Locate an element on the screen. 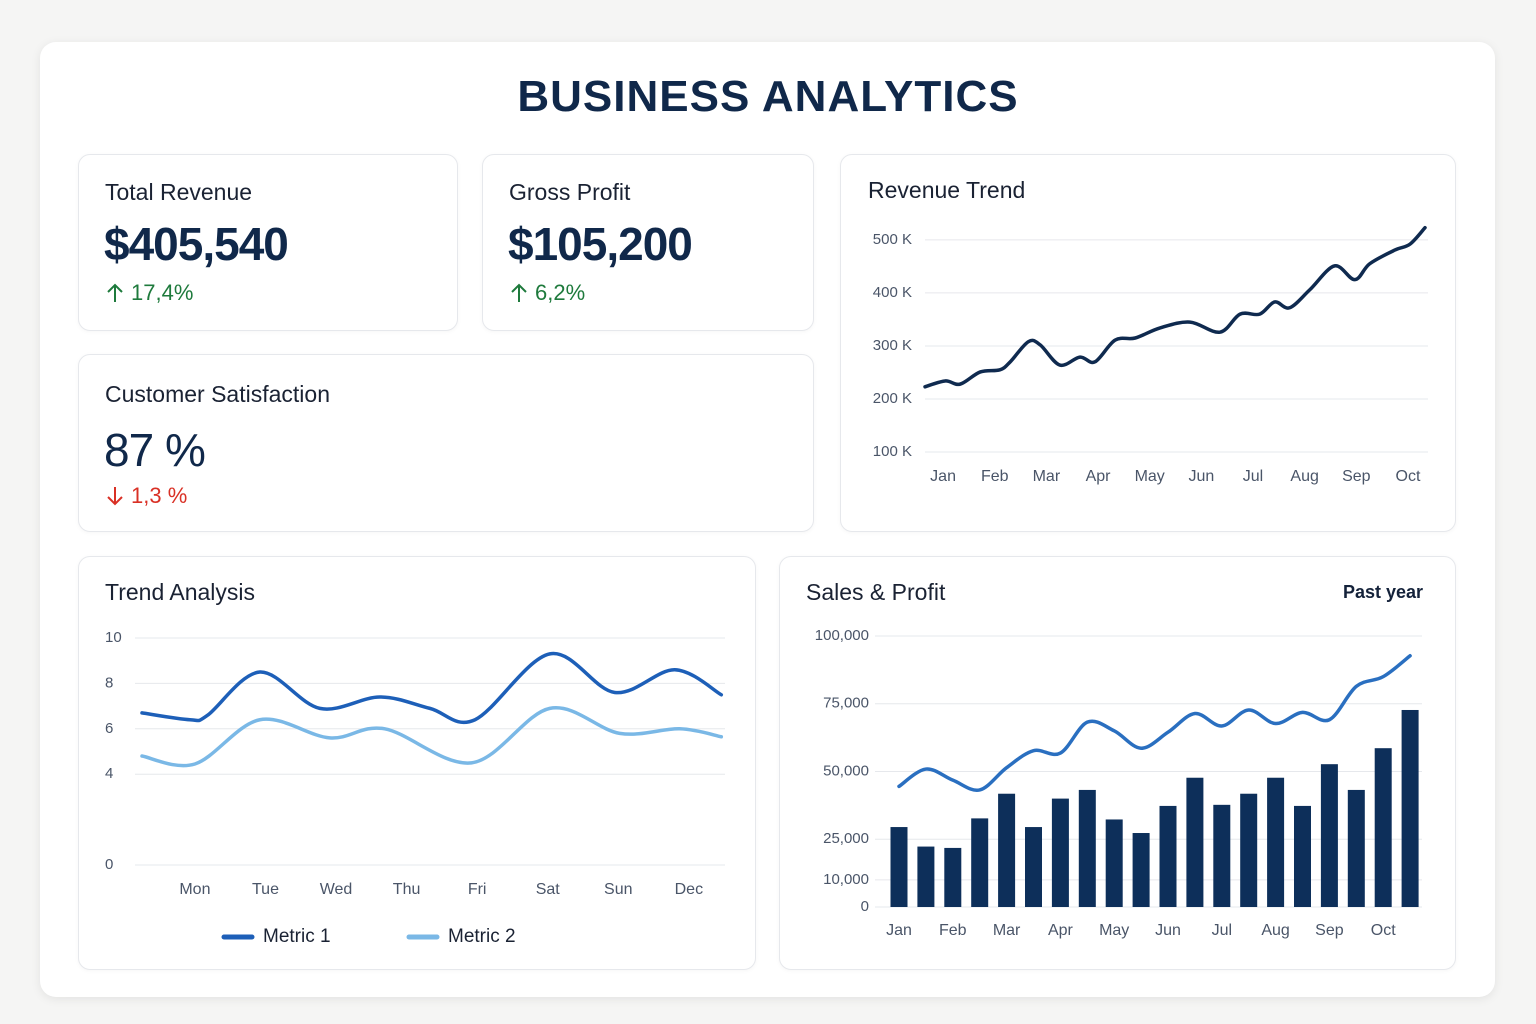  kpi-card: Gross Profit $105,200 6,2% is located at coordinates (648, 242).